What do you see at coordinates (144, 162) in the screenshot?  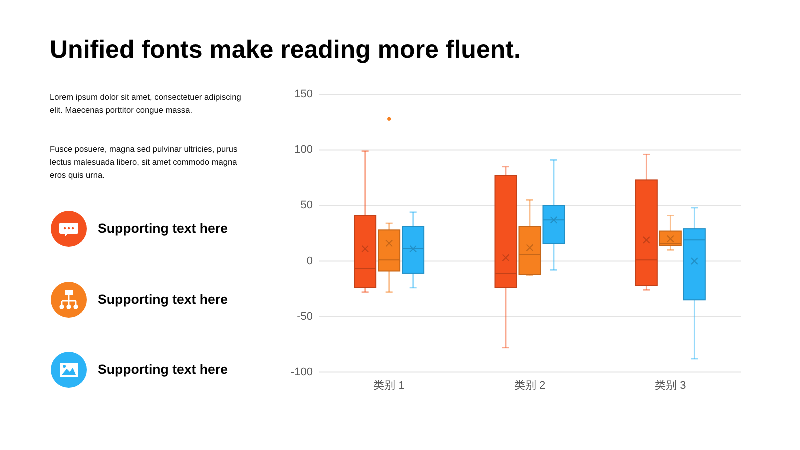 I see `paragraph: Fusce posuere, magna sed pulvinar ultricies, purus lectus malesuada libero, sit amet commodo magna eros quis urna.` at bounding box center [144, 162].